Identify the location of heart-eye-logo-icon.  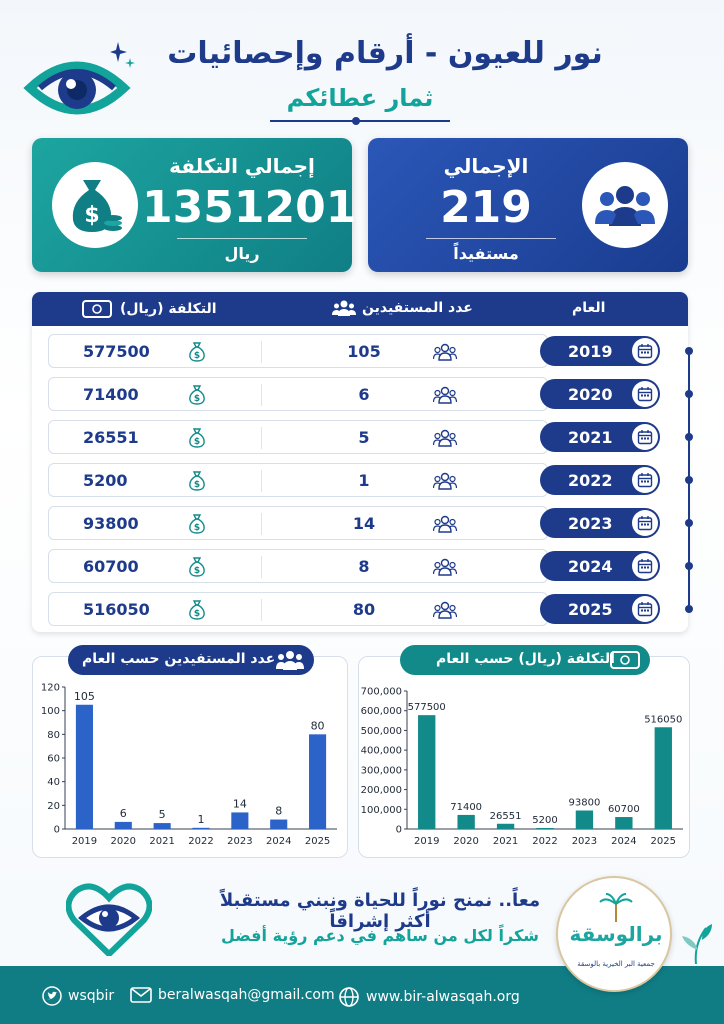
(109, 919).